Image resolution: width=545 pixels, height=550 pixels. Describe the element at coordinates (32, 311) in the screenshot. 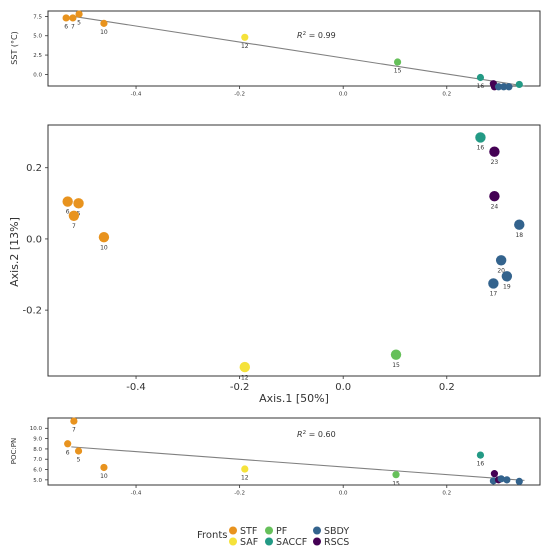

I see `ordination-y-tick-label: -0.2` at that location.